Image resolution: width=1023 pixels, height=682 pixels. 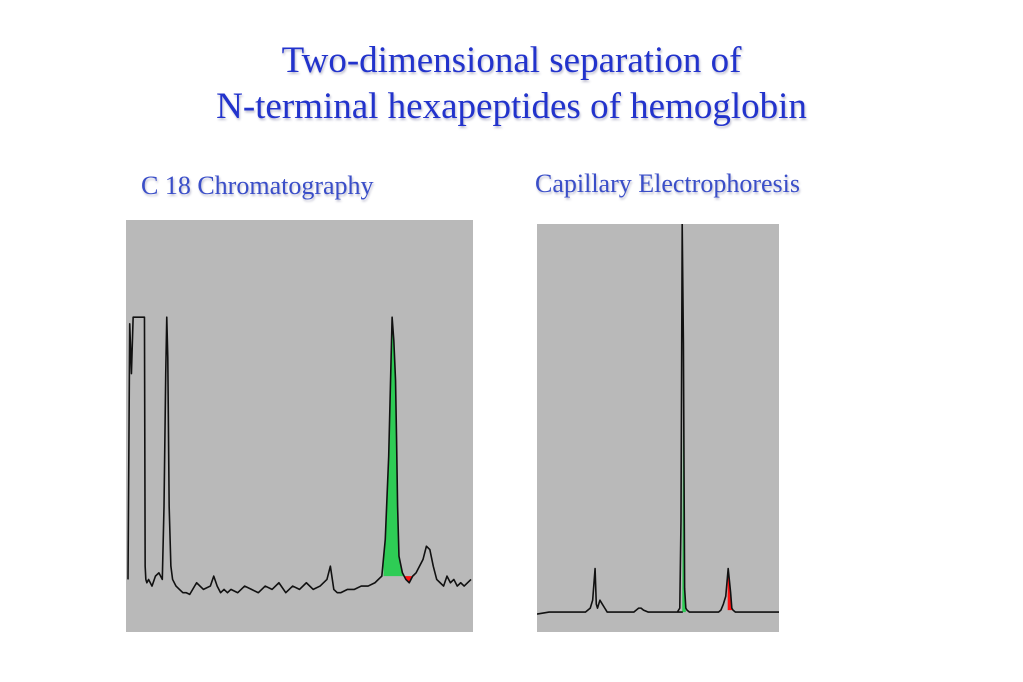 I want to click on electropherogram-trace-line, so click(x=658, y=419).